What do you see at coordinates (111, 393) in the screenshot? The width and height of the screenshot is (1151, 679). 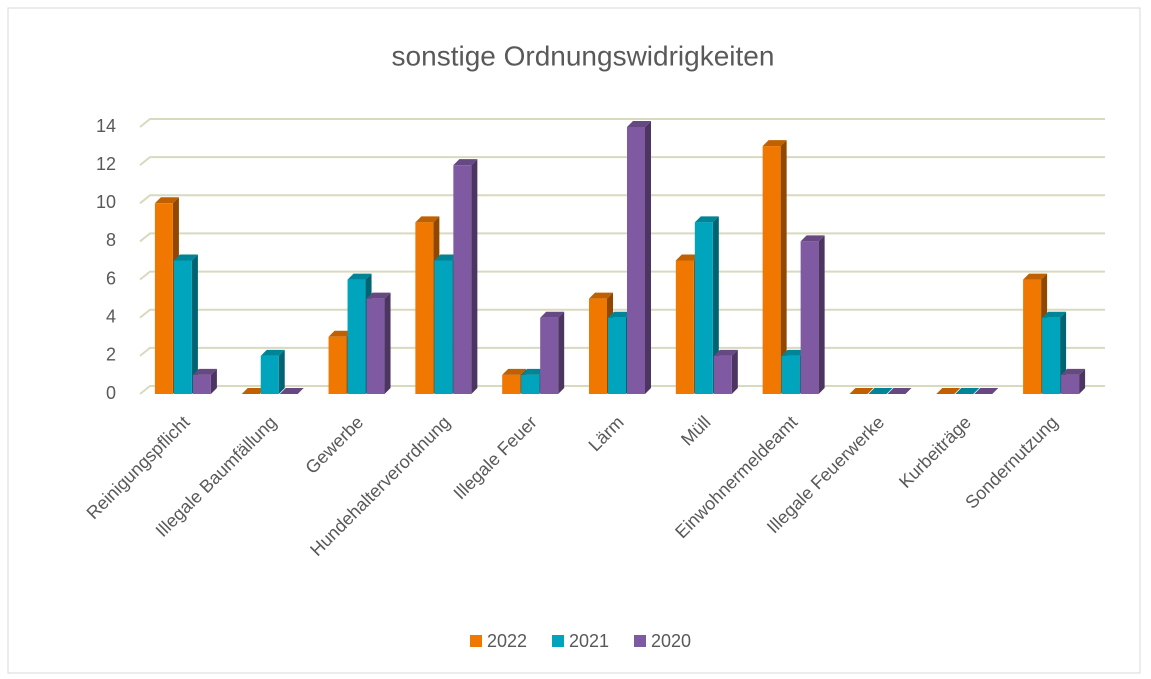 I see `y-tick-label: 0` at bounding box center [111, 393].